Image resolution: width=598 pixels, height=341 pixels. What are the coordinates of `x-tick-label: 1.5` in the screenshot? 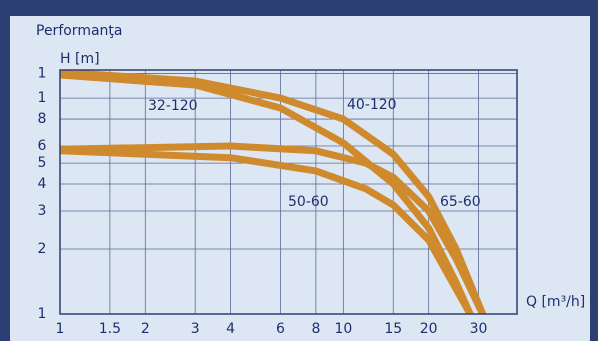 It's located at (110, 329).